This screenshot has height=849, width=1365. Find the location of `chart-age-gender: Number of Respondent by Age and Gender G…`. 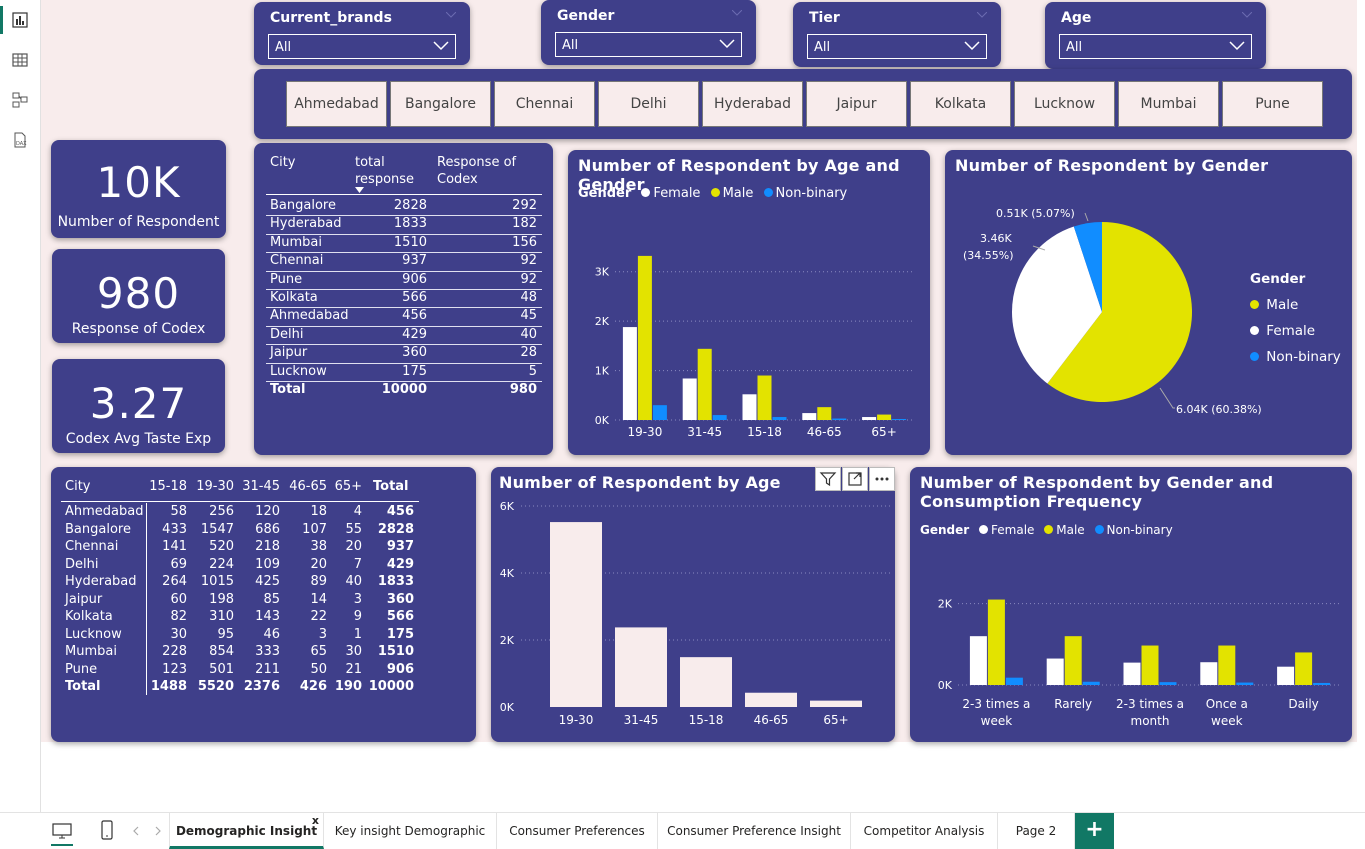

chart-age-gender: Number of Respondent by Age and Gender G… is located at coordinates (749, 302).